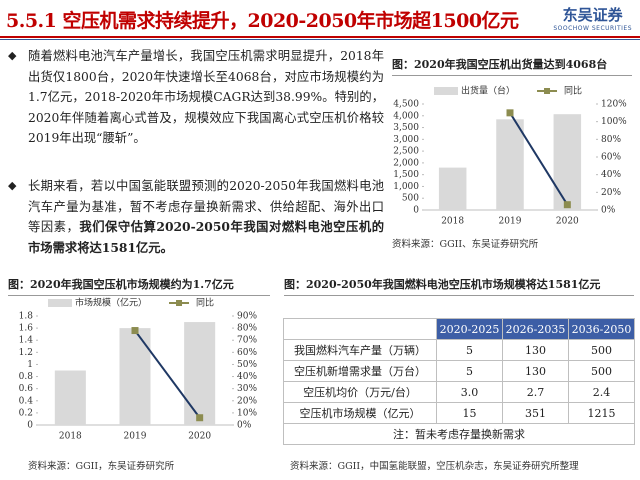  I want to click on y-tick-label: 1.2, so click(26, 353).